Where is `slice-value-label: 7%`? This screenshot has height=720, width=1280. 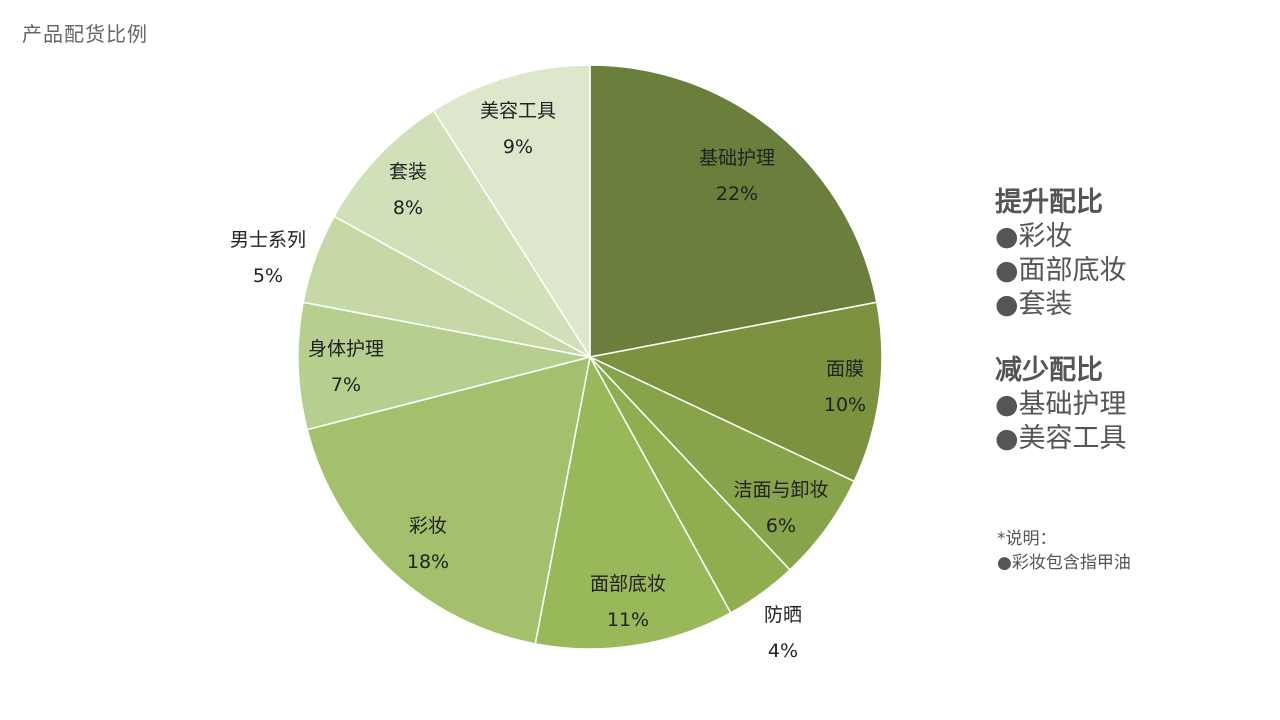
slice-value-label: 7% is located at coordinates (346, 385).